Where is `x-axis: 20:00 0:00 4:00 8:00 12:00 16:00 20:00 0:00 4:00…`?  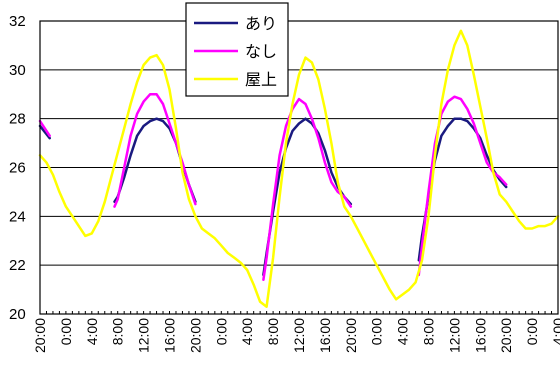
x-axis: 20:00 0:00 4:00 8:00 12:00 16:00 20:00 0:00 4:00… is located at coordinates (296, 332).